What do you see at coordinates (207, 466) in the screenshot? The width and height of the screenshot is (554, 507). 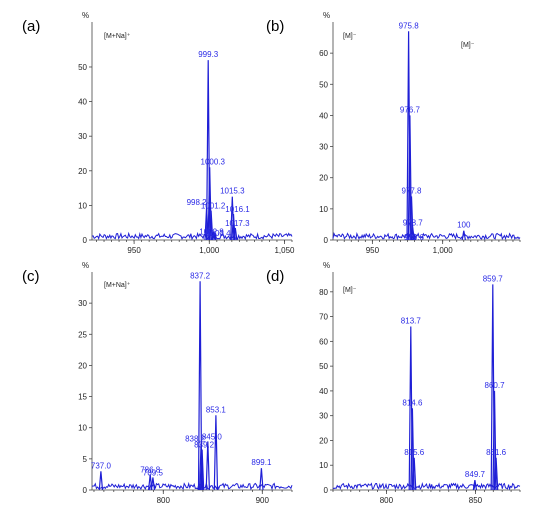 I see `peak-845.0` at bounding box center [207, 466].